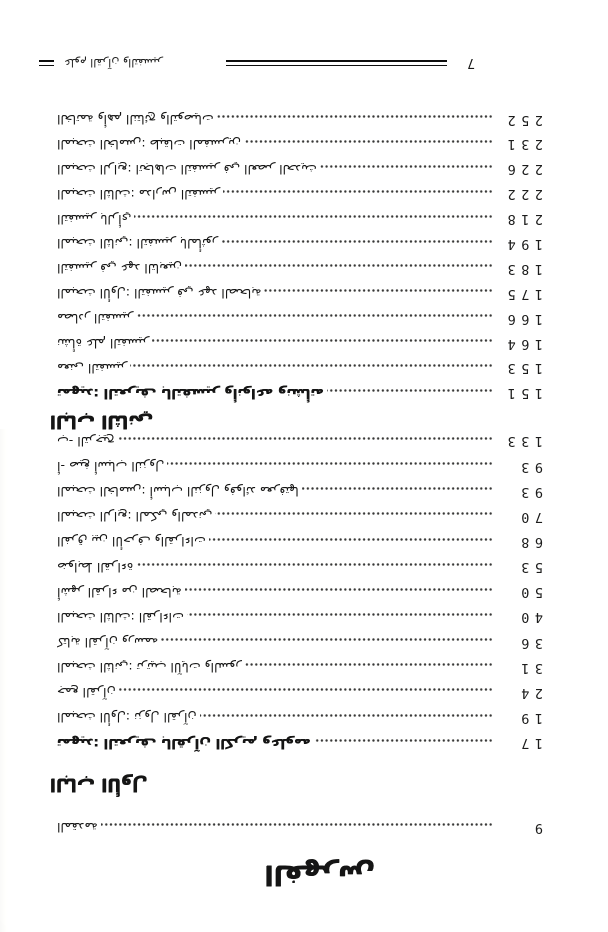 Image resolution: width=608 pixels, height=932 pixels. What do you see at coordinates (111, 467) in the screenshot?
I see `toc-entry-title: أ- صيغ أسباب النزول` at bounding box center [111, 467].